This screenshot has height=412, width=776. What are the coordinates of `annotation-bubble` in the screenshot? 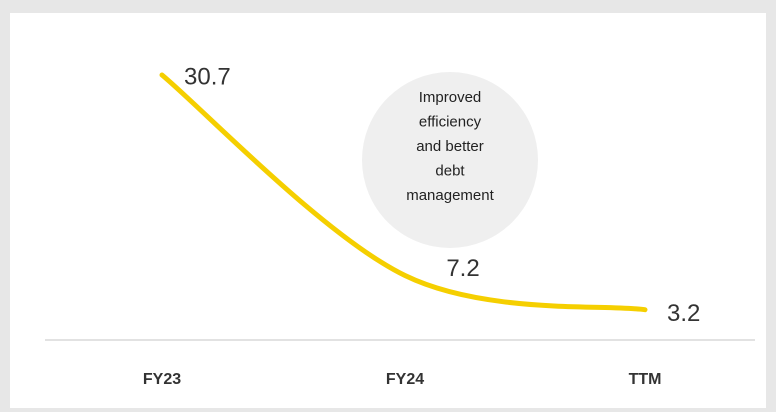 It's located at (450, 160).